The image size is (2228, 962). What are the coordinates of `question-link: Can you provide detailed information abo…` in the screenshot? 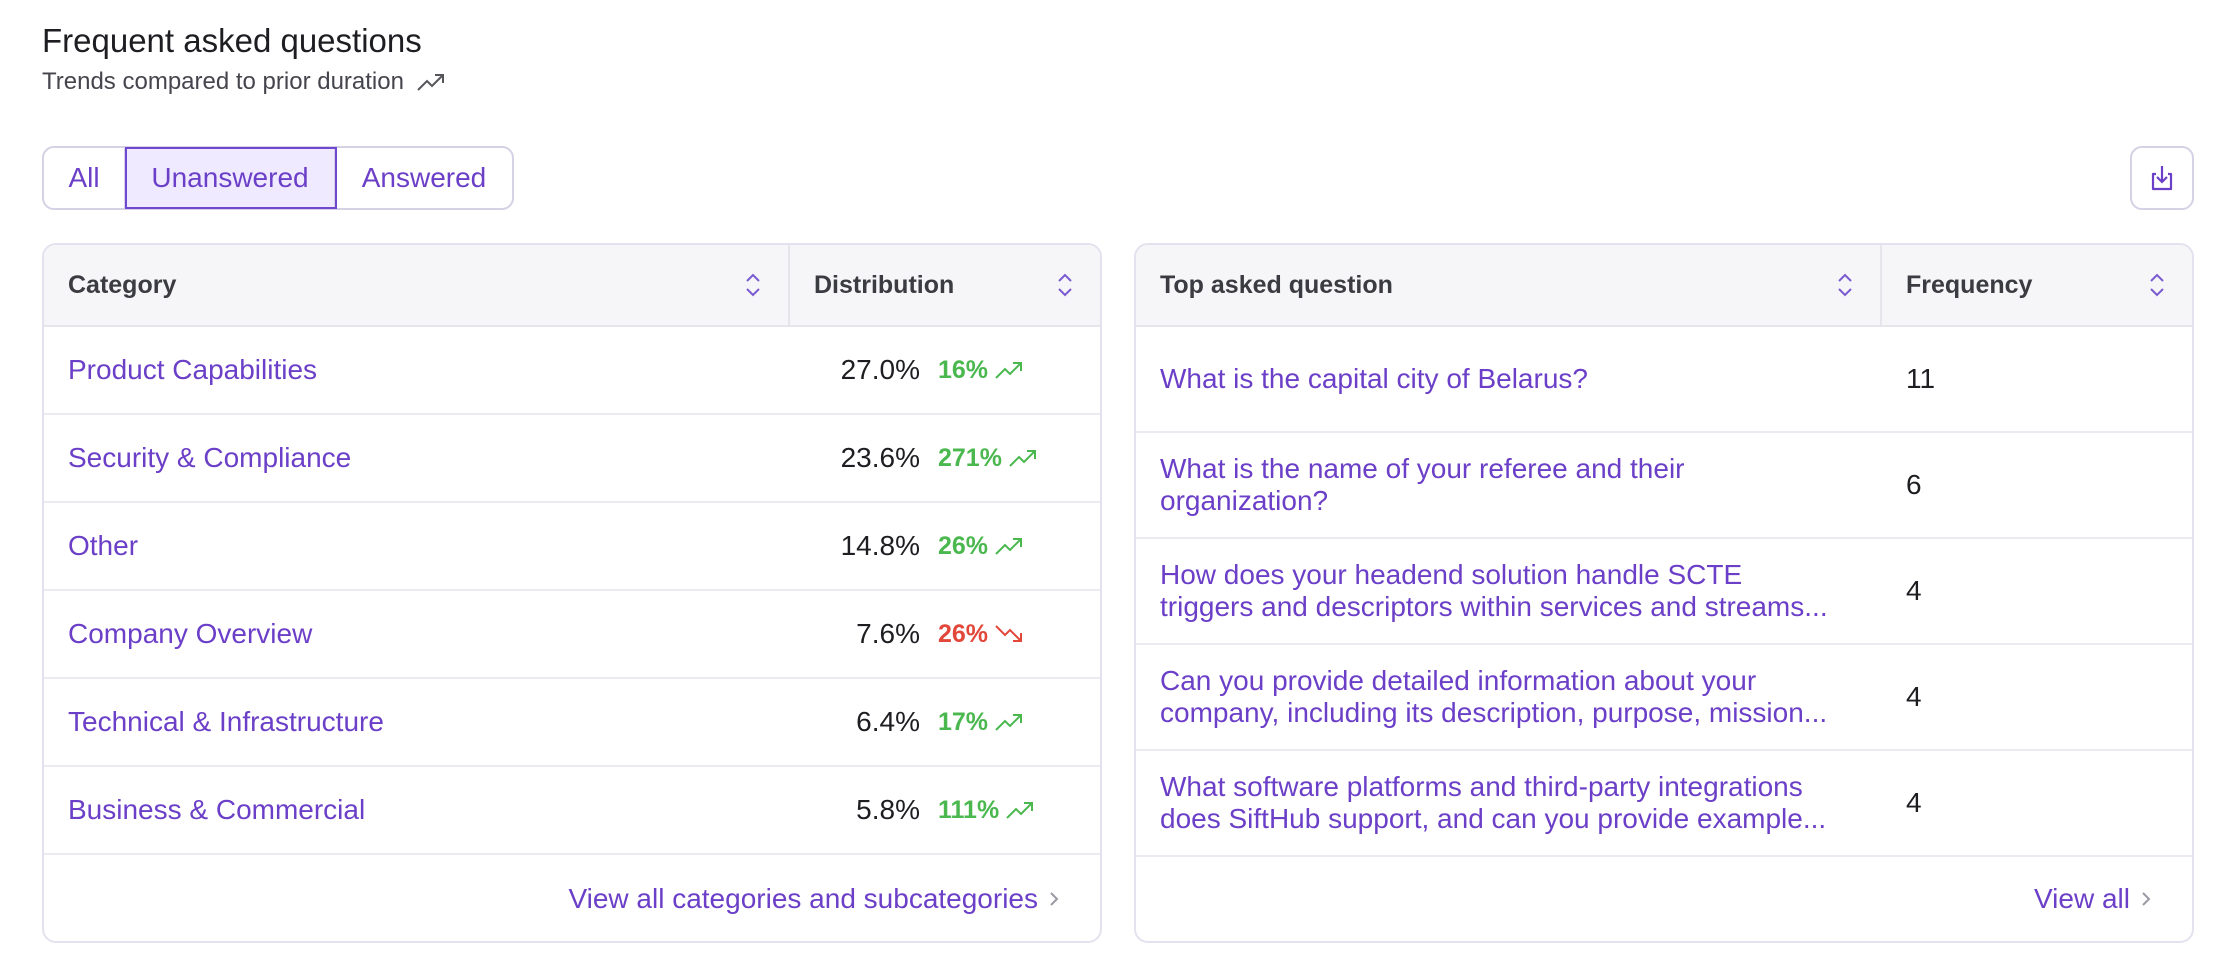 It's located at (1509, 697).